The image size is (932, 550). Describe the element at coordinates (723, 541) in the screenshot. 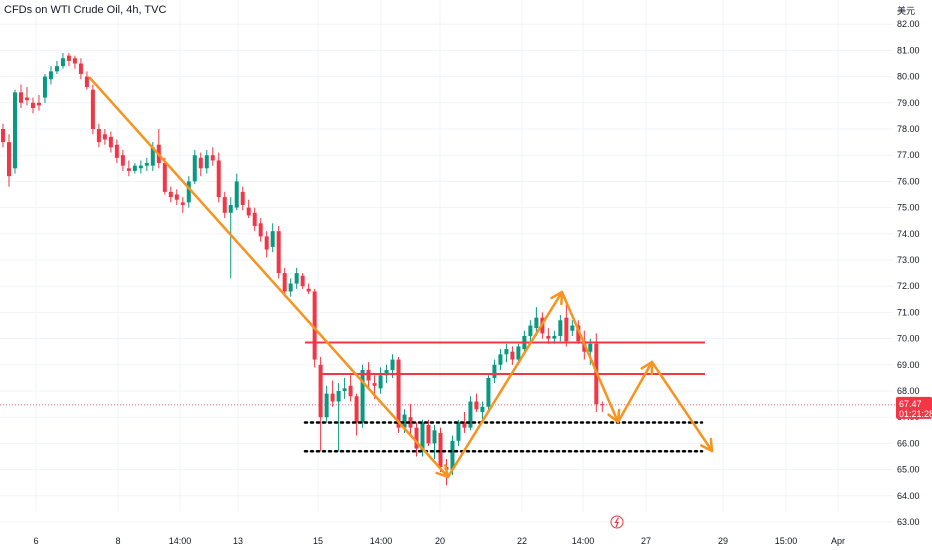

I see `x-tick-label: 29` at that location.